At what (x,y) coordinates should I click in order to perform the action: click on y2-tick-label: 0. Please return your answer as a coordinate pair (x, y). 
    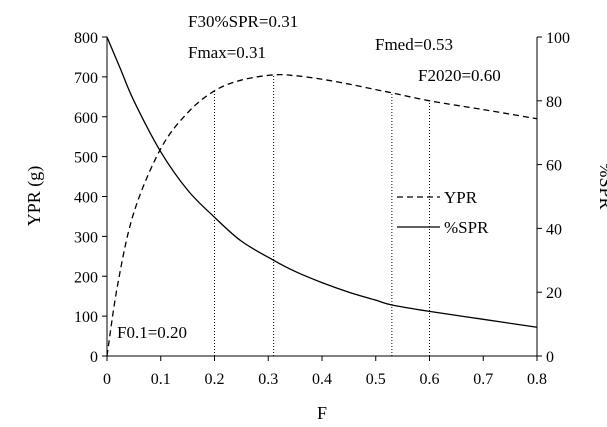
    Looking at the image, I should click on (550, 357).